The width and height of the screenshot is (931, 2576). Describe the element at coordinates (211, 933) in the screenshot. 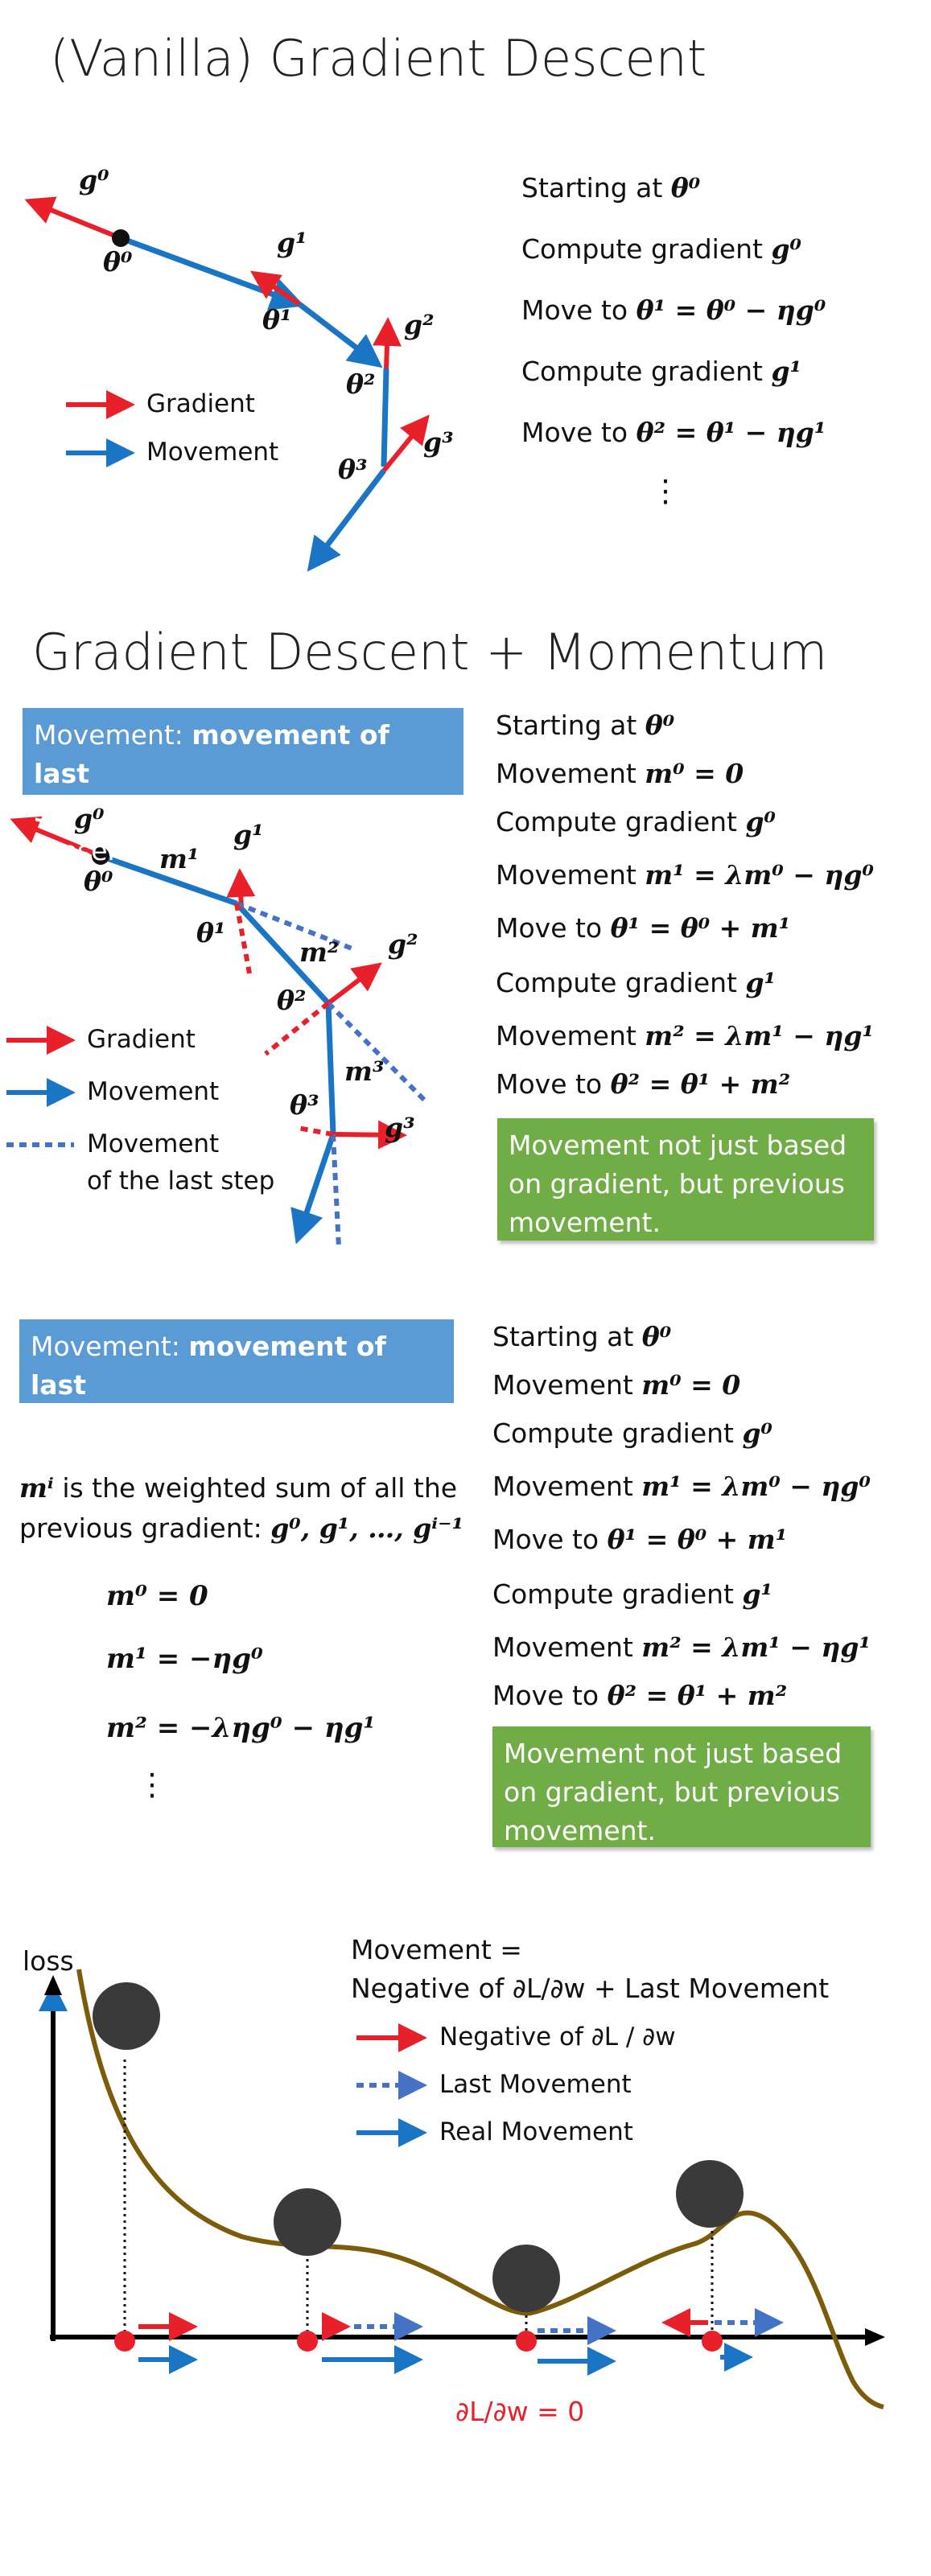

I see `label2-theta1: θ¹` at that location.